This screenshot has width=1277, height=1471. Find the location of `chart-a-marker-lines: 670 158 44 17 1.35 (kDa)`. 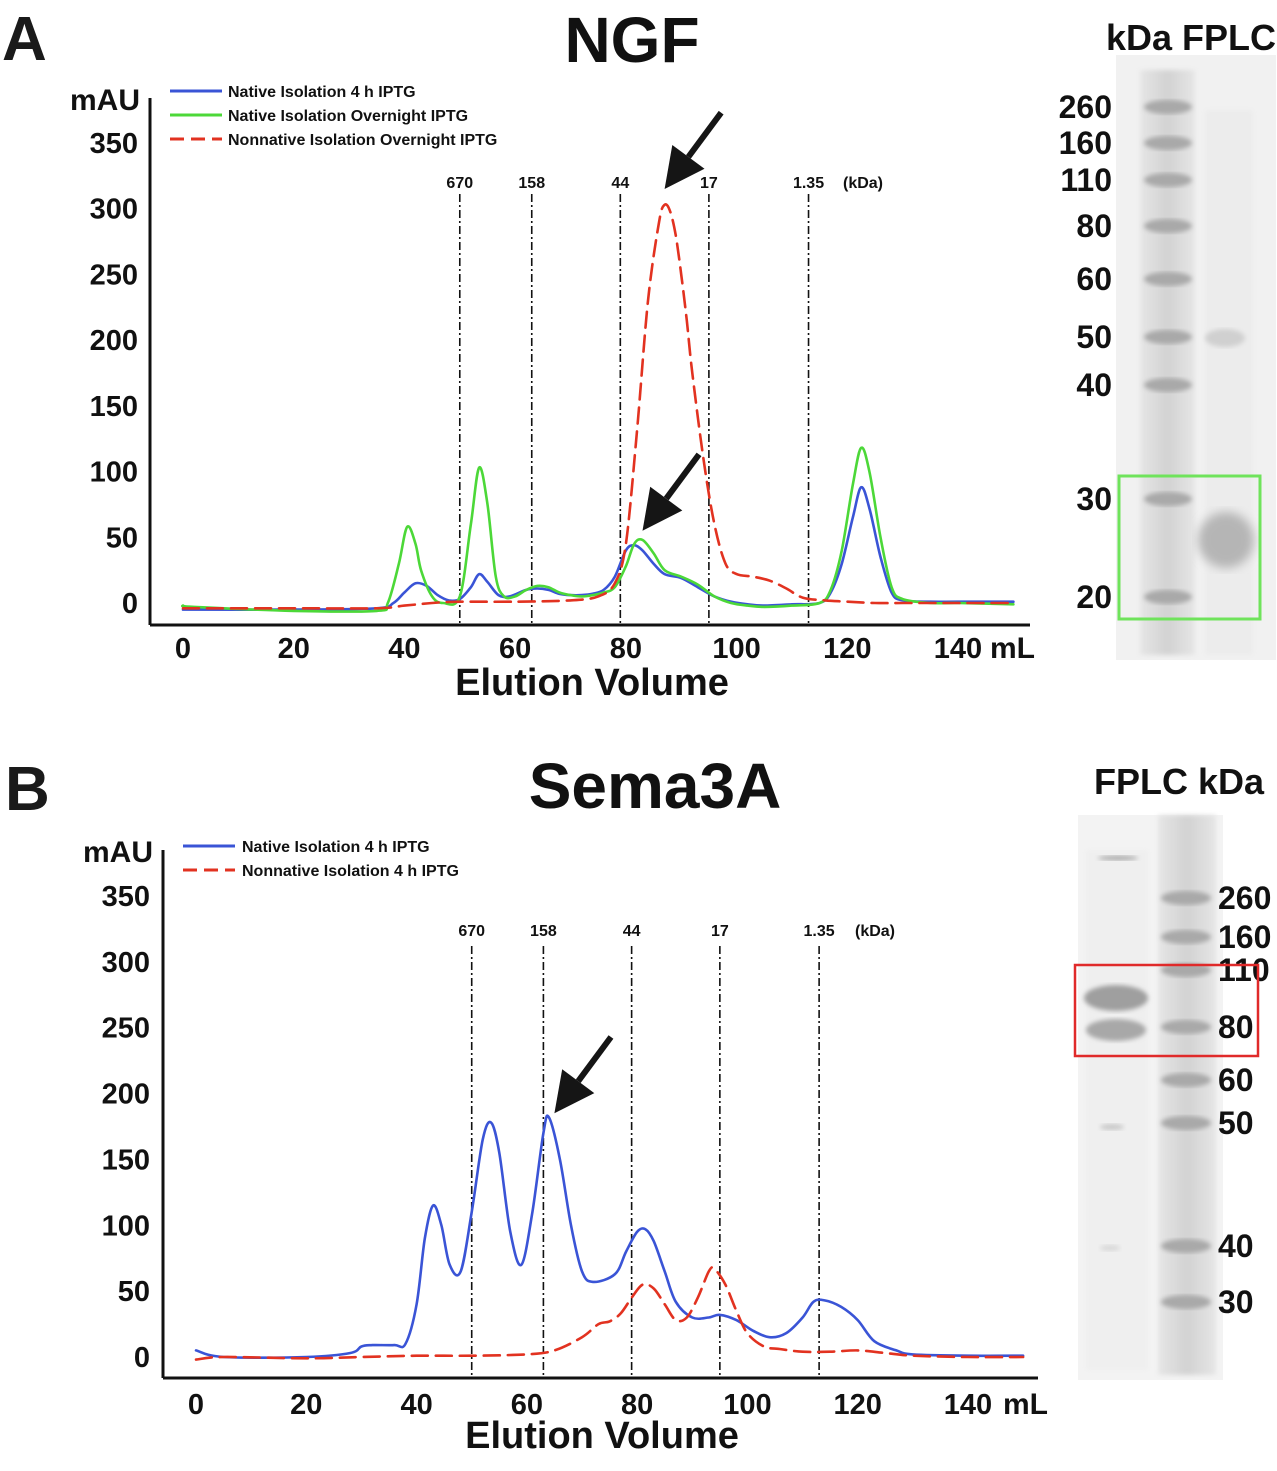

chart-a-marker-lines: 670 158 44 17 1.35 (kDa) is located at coordinates (664, 400).